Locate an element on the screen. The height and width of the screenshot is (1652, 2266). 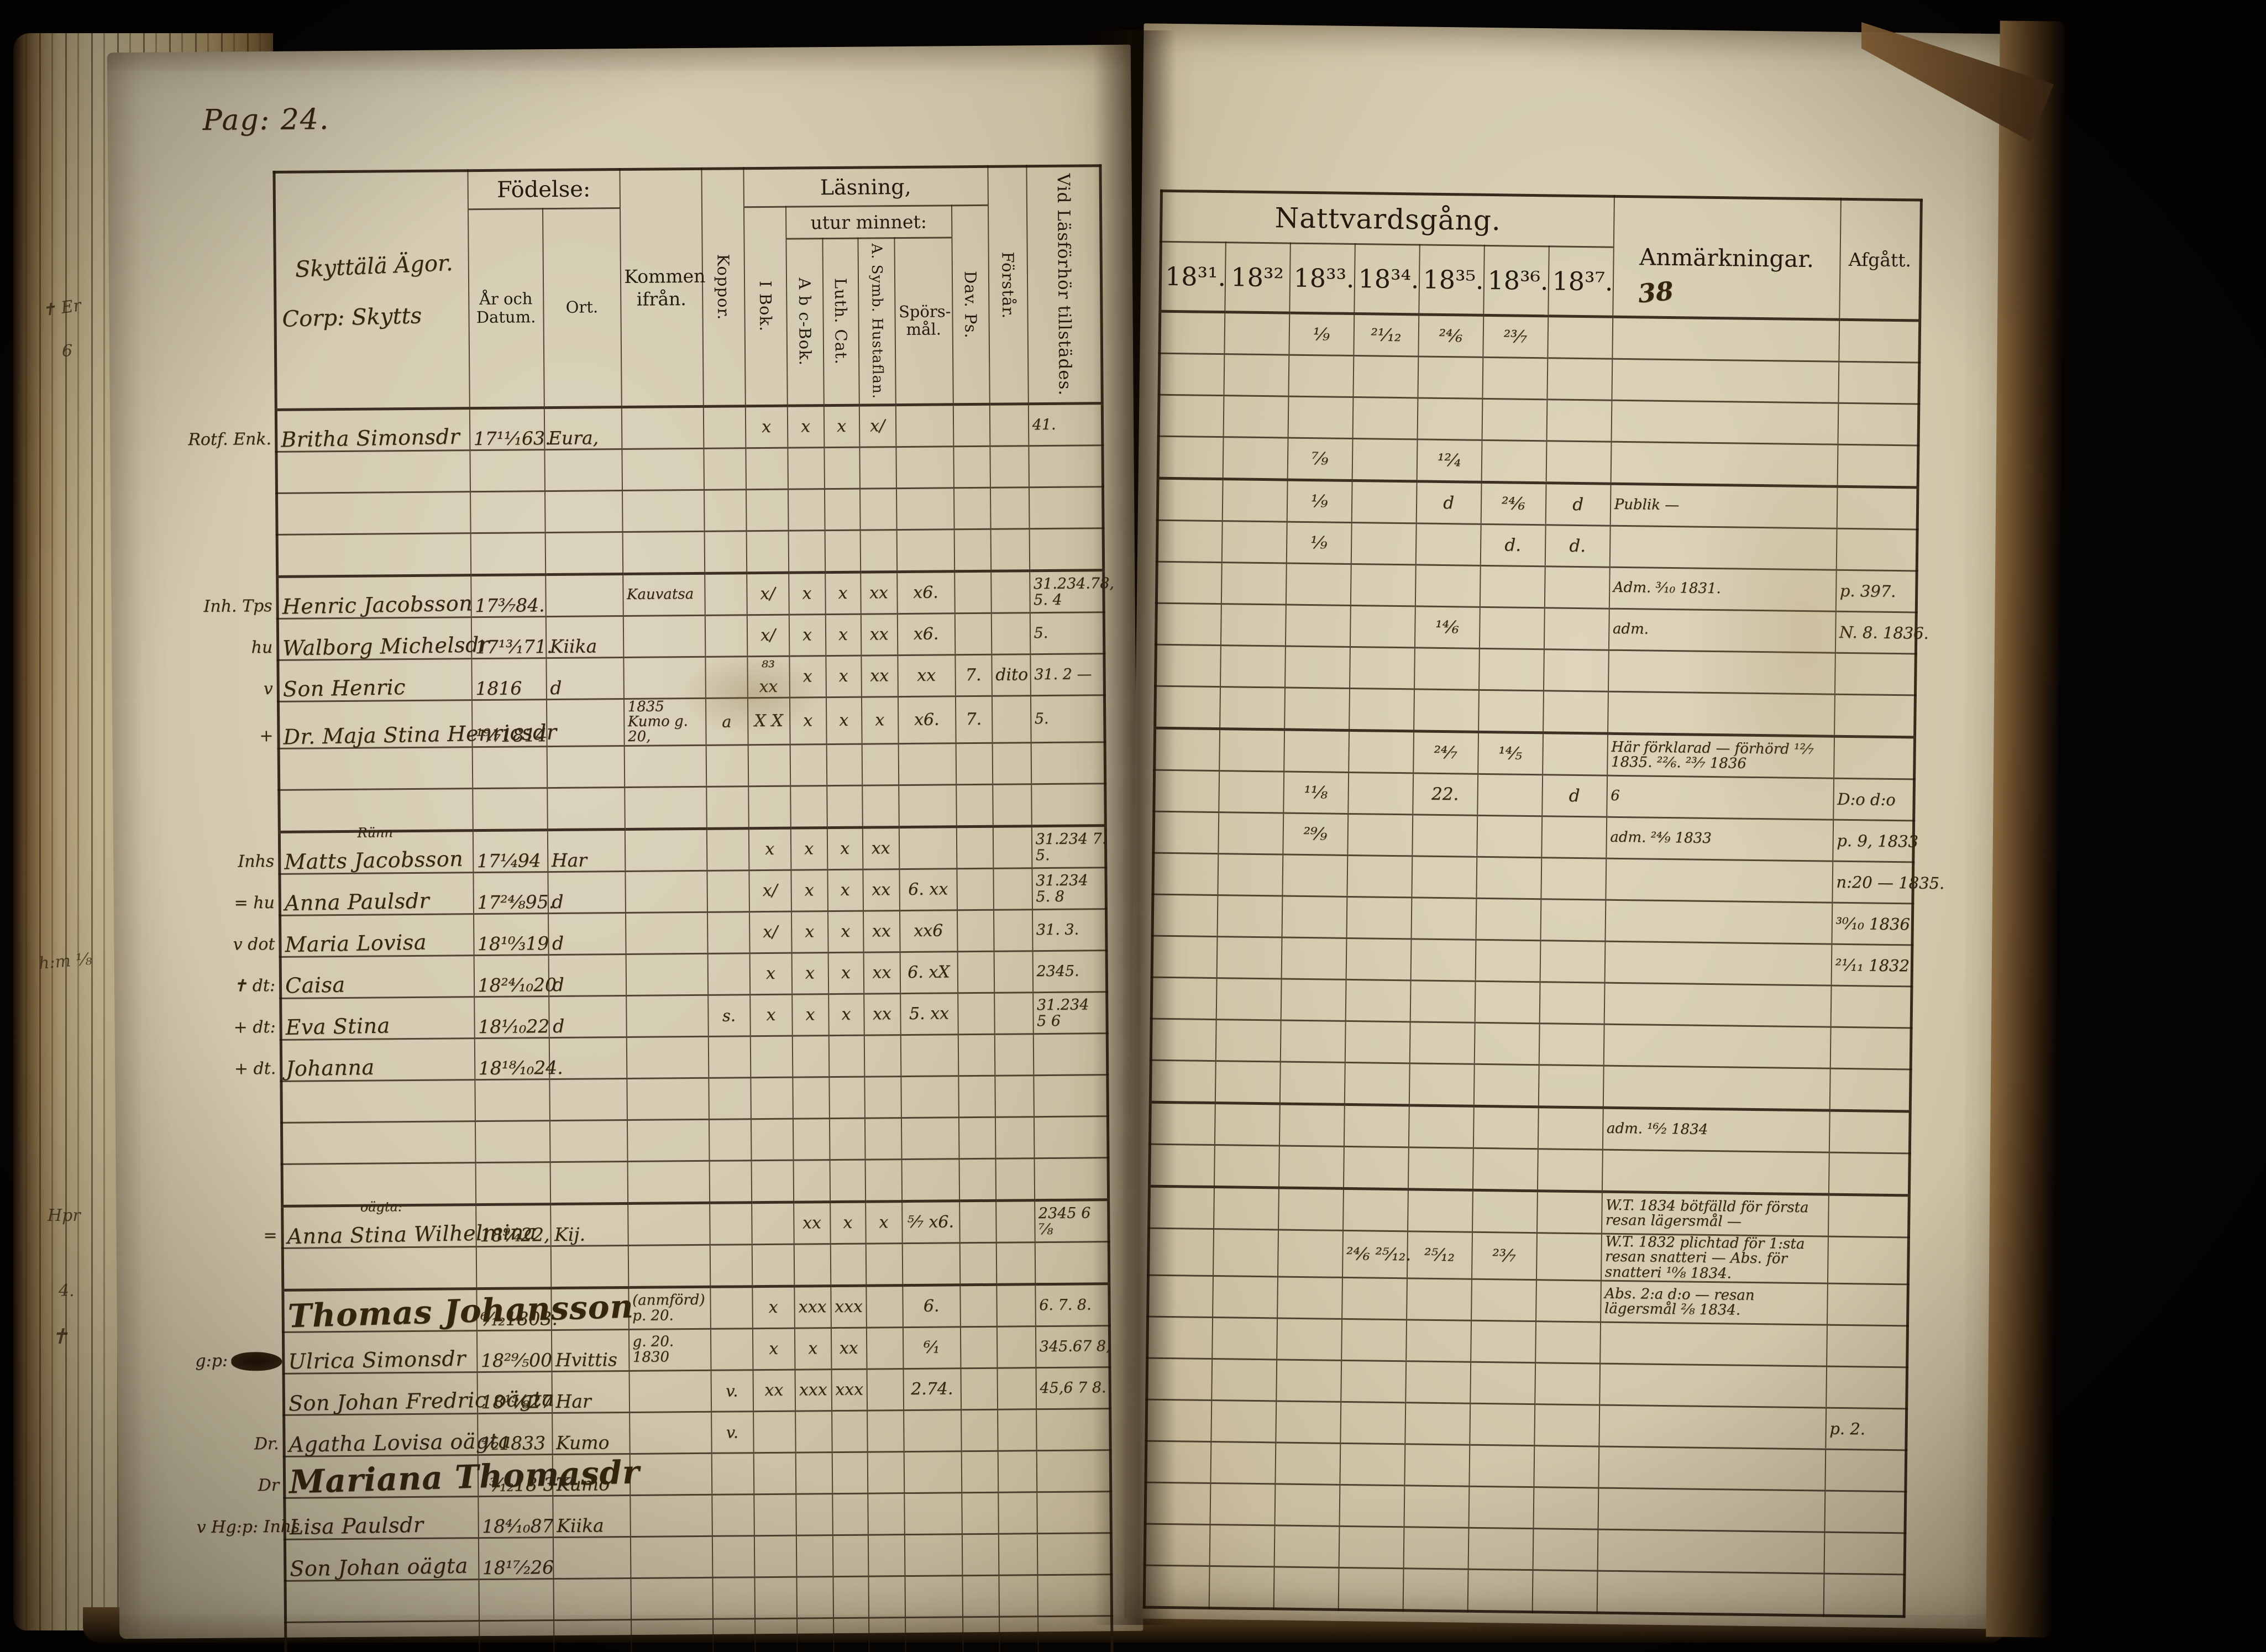
header-afgatt: Afgått. is located at coordinates (1881, 260).